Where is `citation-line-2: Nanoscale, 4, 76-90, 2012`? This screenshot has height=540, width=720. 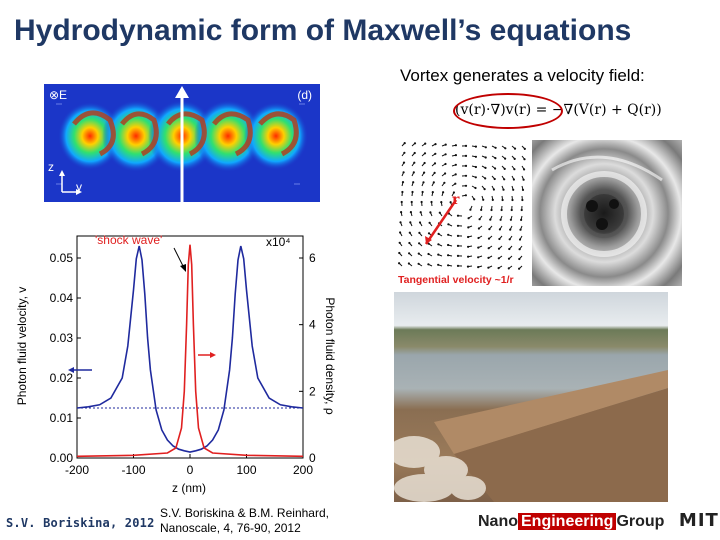
citation-line-2: Nanoscale, 4, 76-90, 2012 is located at coordinates (230, 528).